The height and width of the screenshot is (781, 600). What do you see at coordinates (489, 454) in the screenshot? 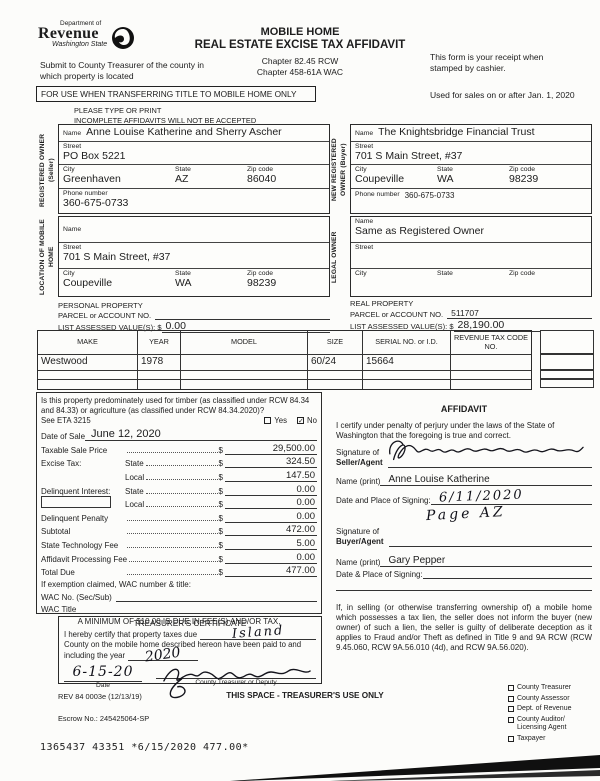
I see `seller-signature-line` at bounding box center [489, 454].